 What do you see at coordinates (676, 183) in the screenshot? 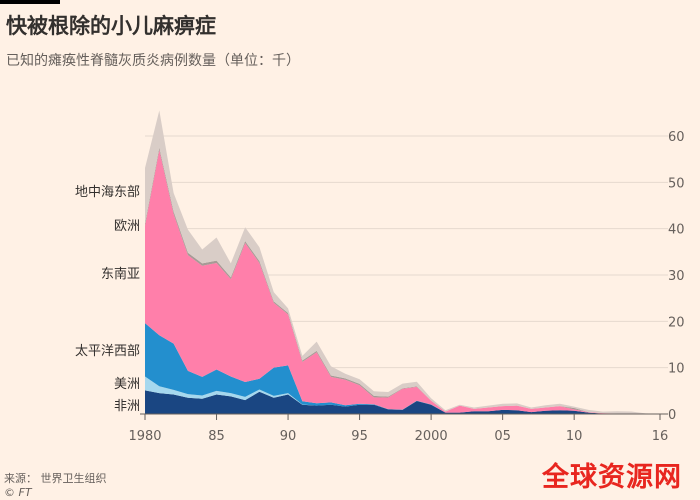
I see `y-tick-label: 50` at bounding box center [676, 183].